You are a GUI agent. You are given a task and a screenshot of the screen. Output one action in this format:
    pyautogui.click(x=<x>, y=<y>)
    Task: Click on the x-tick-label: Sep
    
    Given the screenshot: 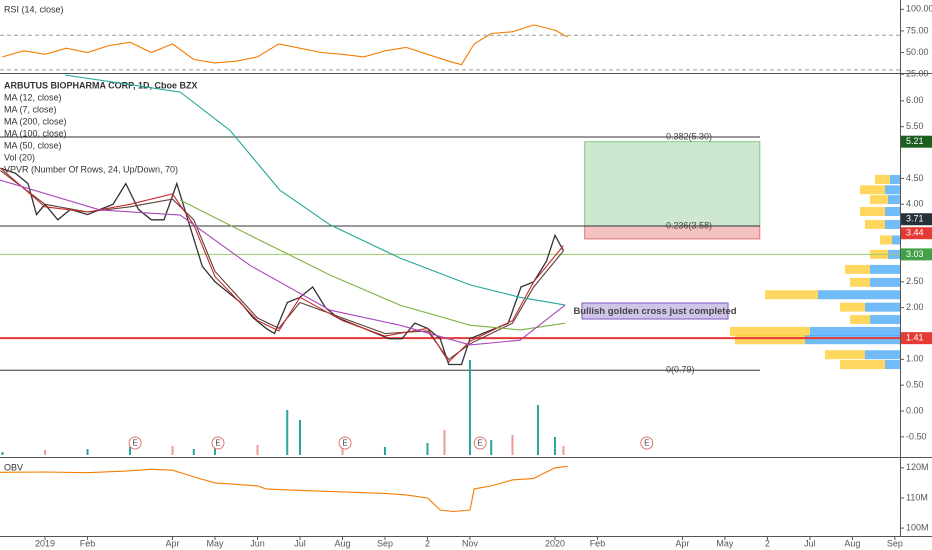 What is the action you would take?
    pyautogui.click(x=895, y=543)
    